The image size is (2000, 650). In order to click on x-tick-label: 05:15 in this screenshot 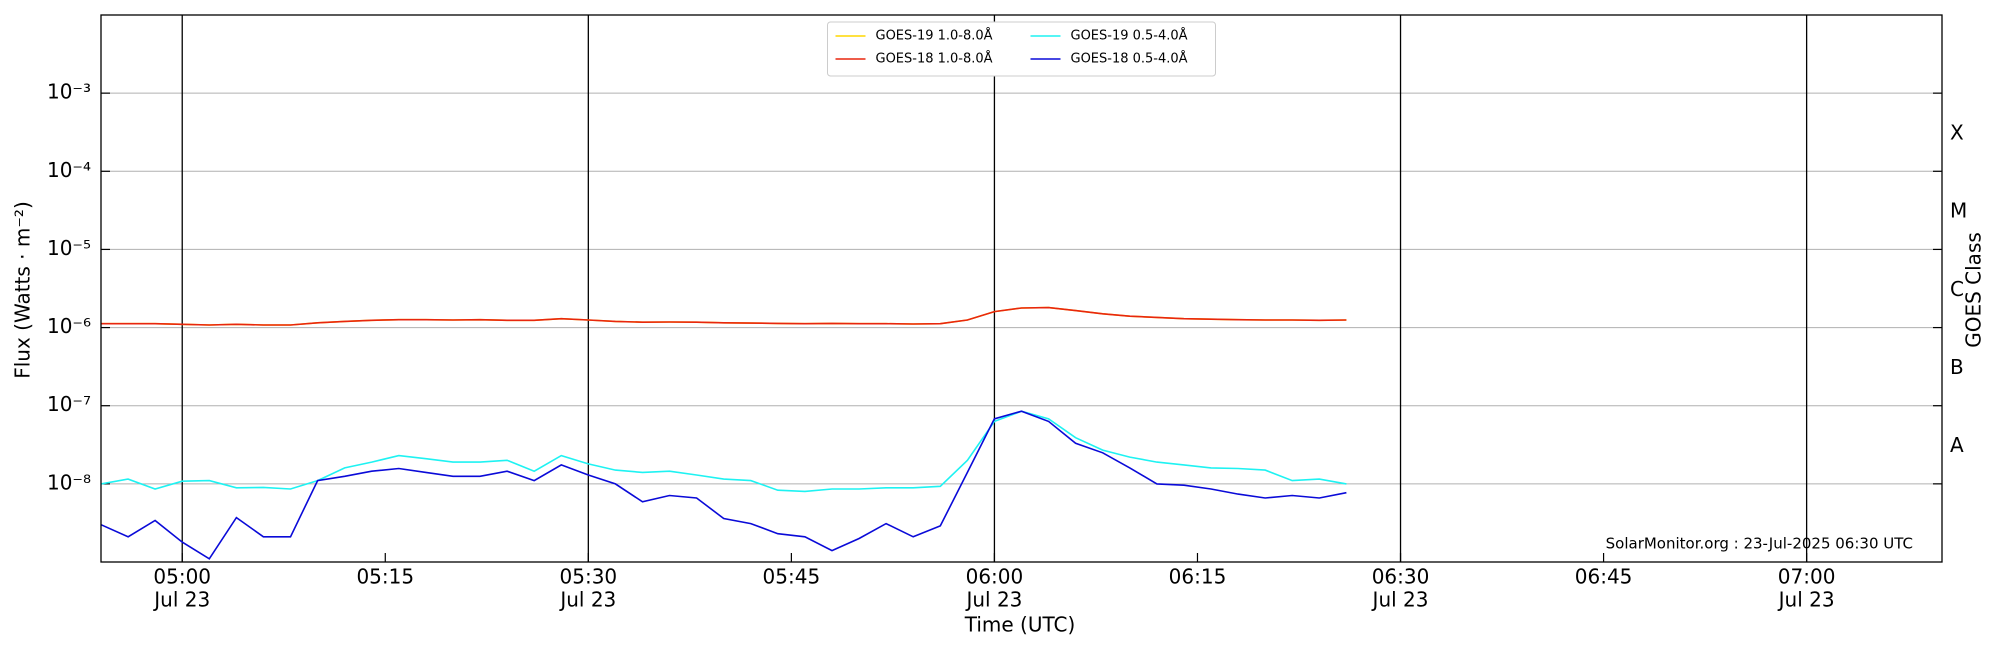, I will do `click(385, 577)`.